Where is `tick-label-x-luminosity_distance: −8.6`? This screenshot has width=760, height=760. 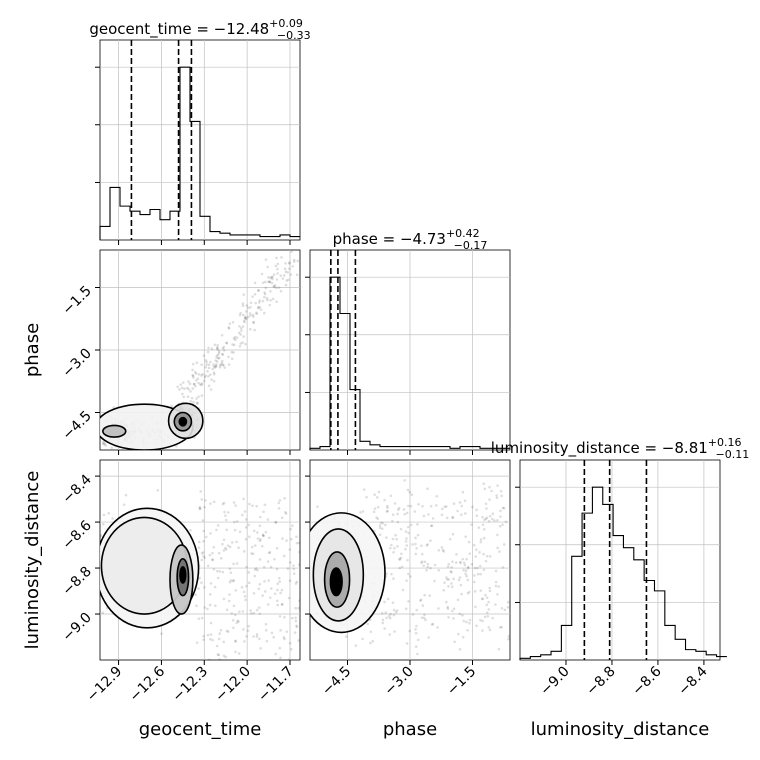
tick-label-x-luminosity_distance: −8.6 is located at coordinates (646, 680).